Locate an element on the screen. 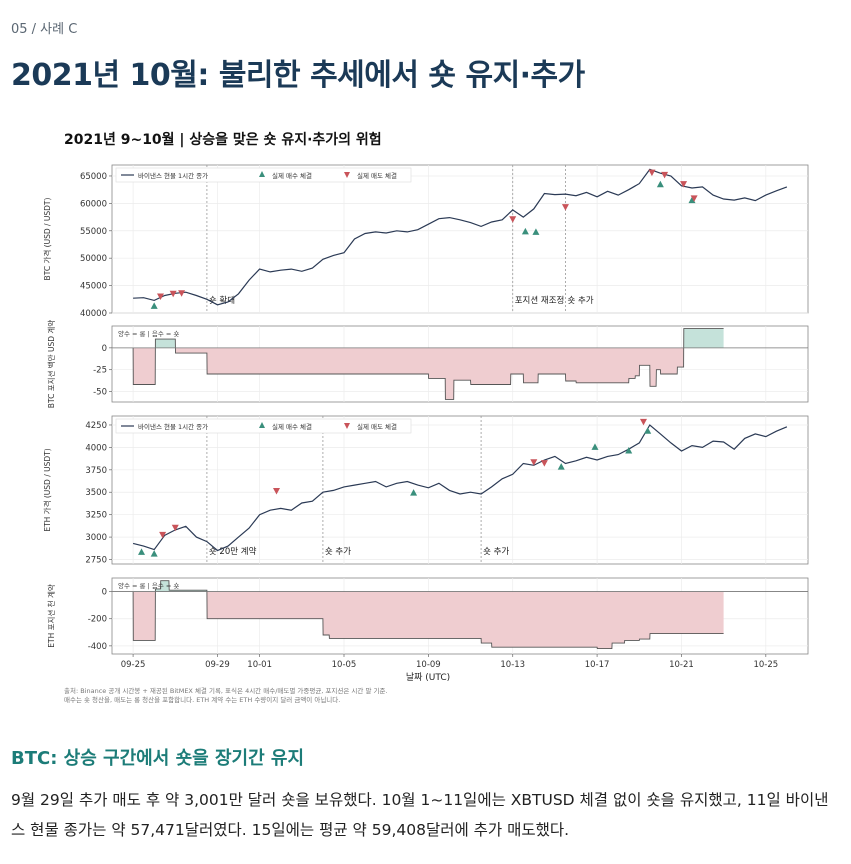  y-tick-label: 3500 is located at coordinates (96, 493).